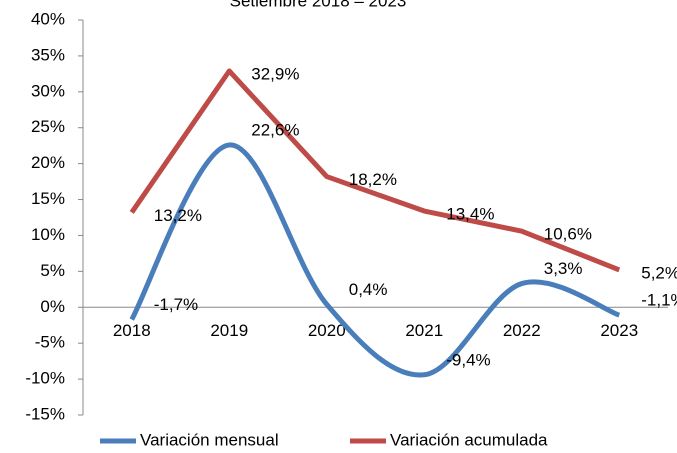  What do you see at coordinates (48, 234) in the screenshot?
I see `y-tick-label: 10%` at bounding box center [48, 234].